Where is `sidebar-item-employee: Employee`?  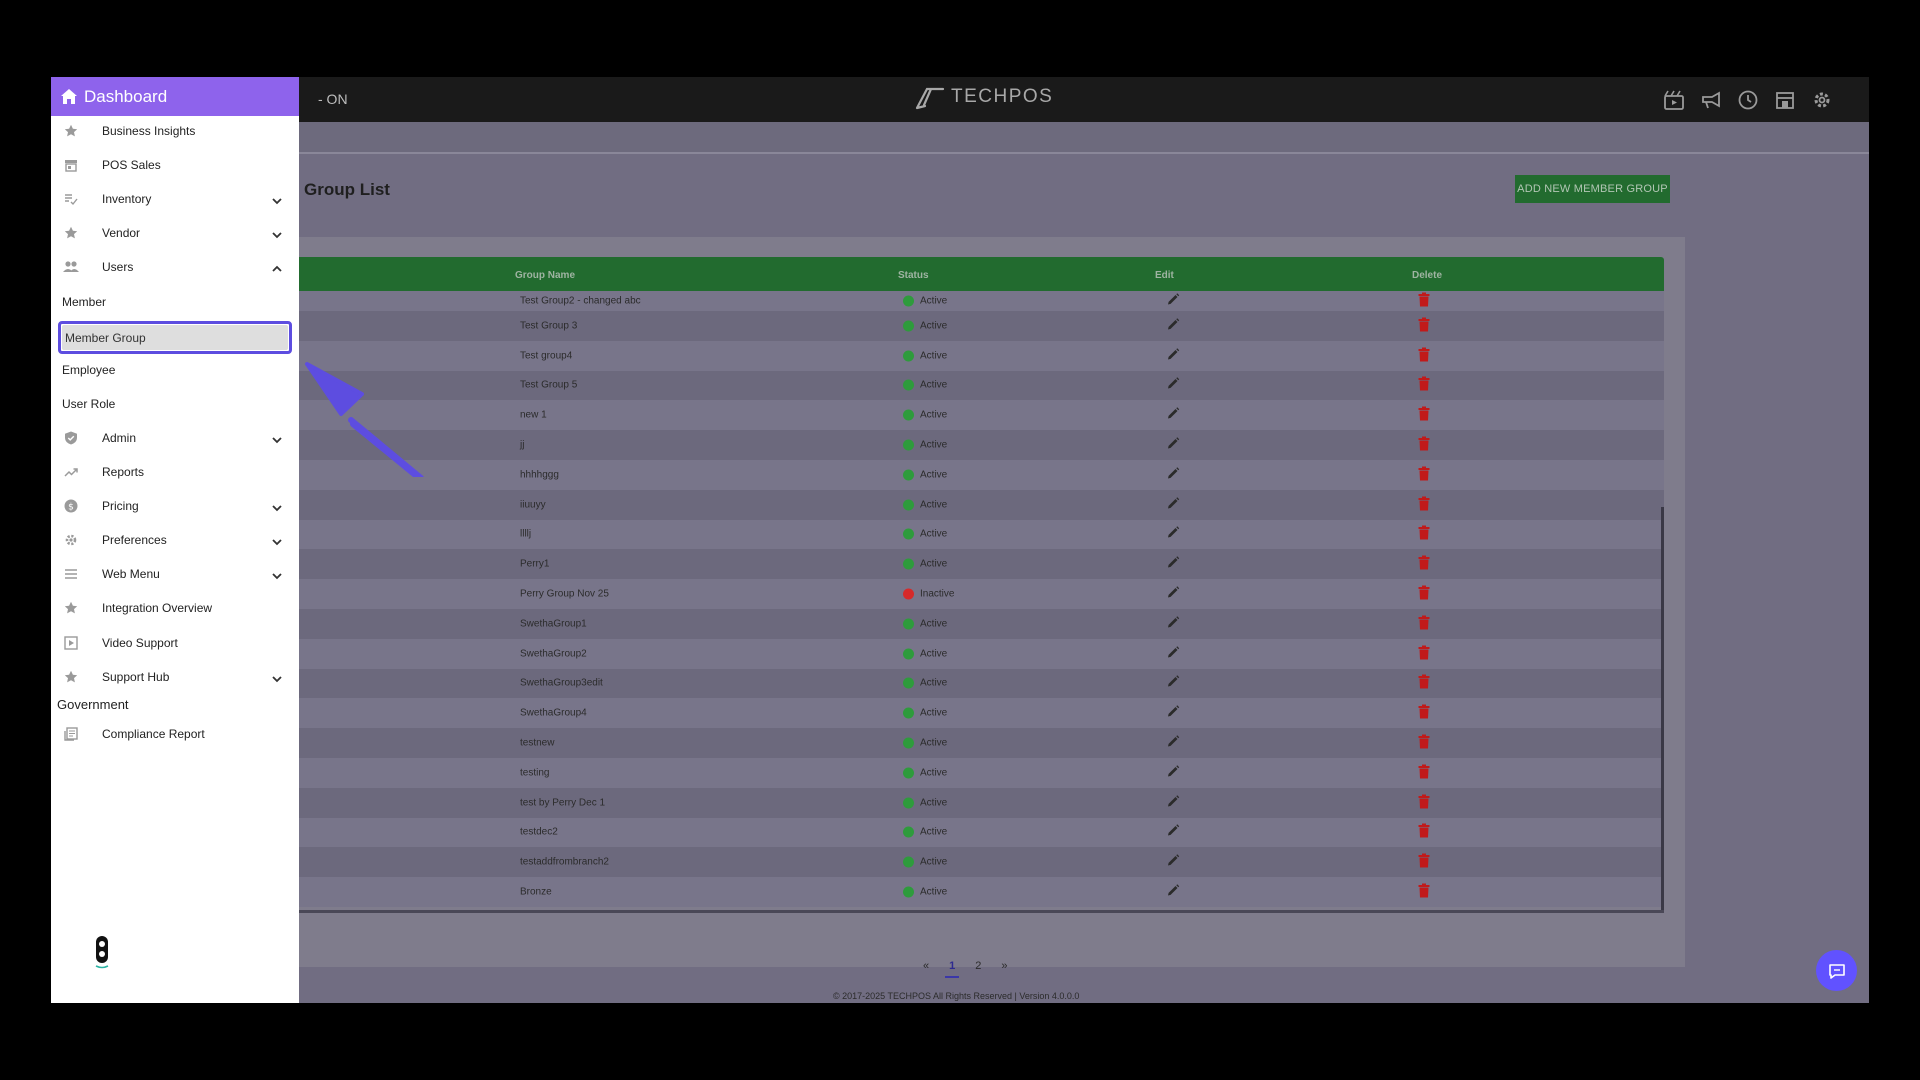
sidebar-item-employee: Employee is located at coordinates (175, 370).